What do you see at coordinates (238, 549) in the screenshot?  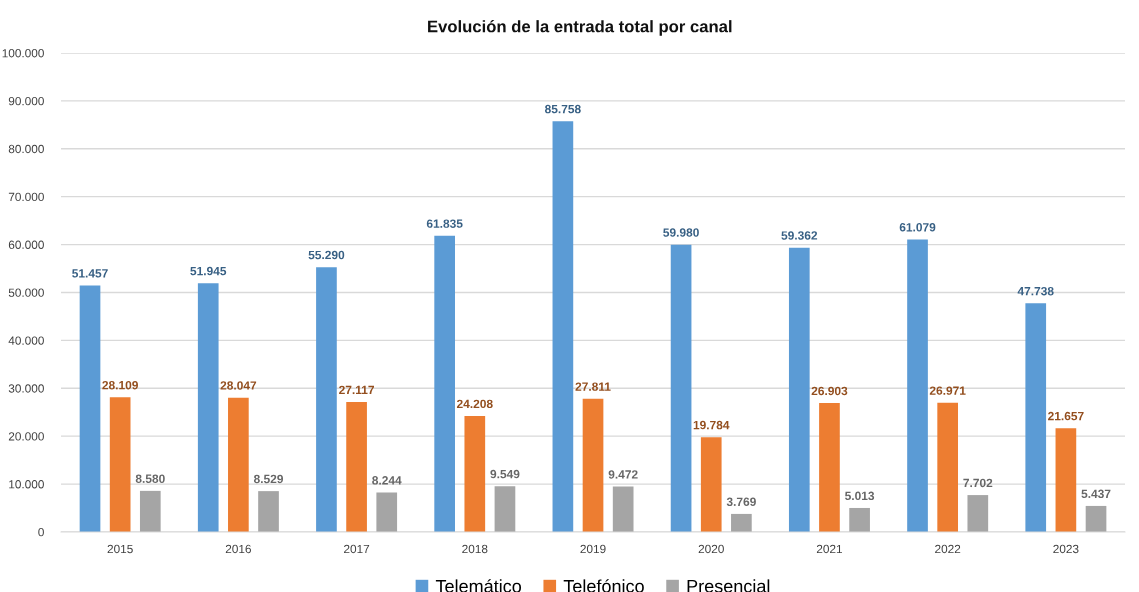 I see `x-tick-label: 2016` at bounding box center [238, 549].